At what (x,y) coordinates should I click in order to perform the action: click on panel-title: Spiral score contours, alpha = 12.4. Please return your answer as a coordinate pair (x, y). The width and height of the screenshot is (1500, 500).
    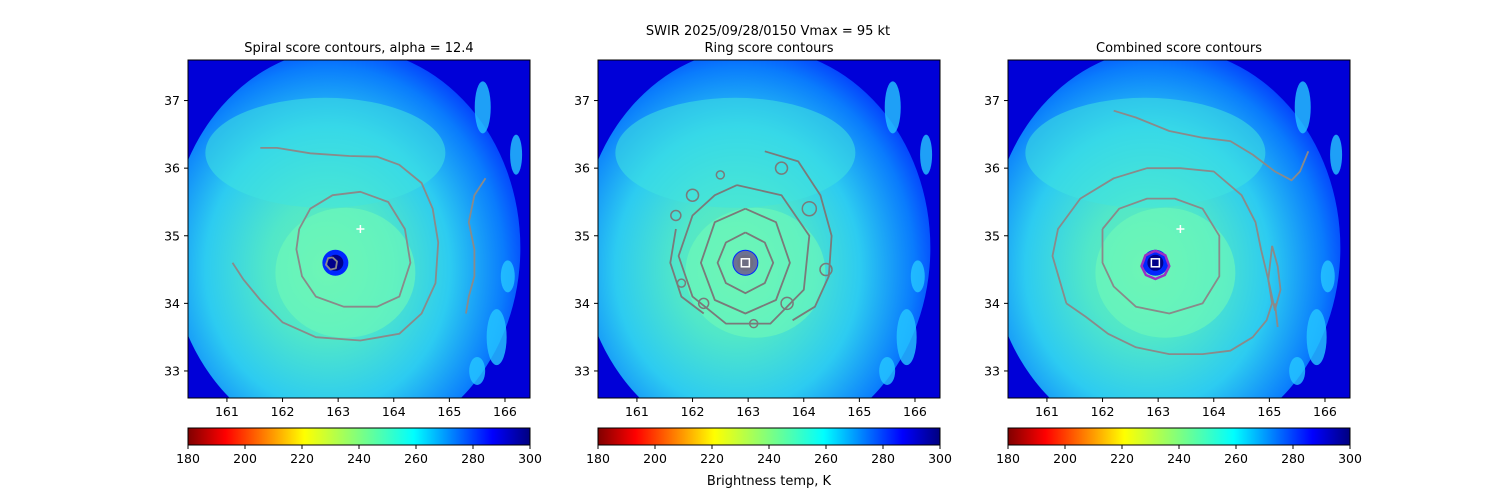
    Looking at the image, I should click on (358, 48).